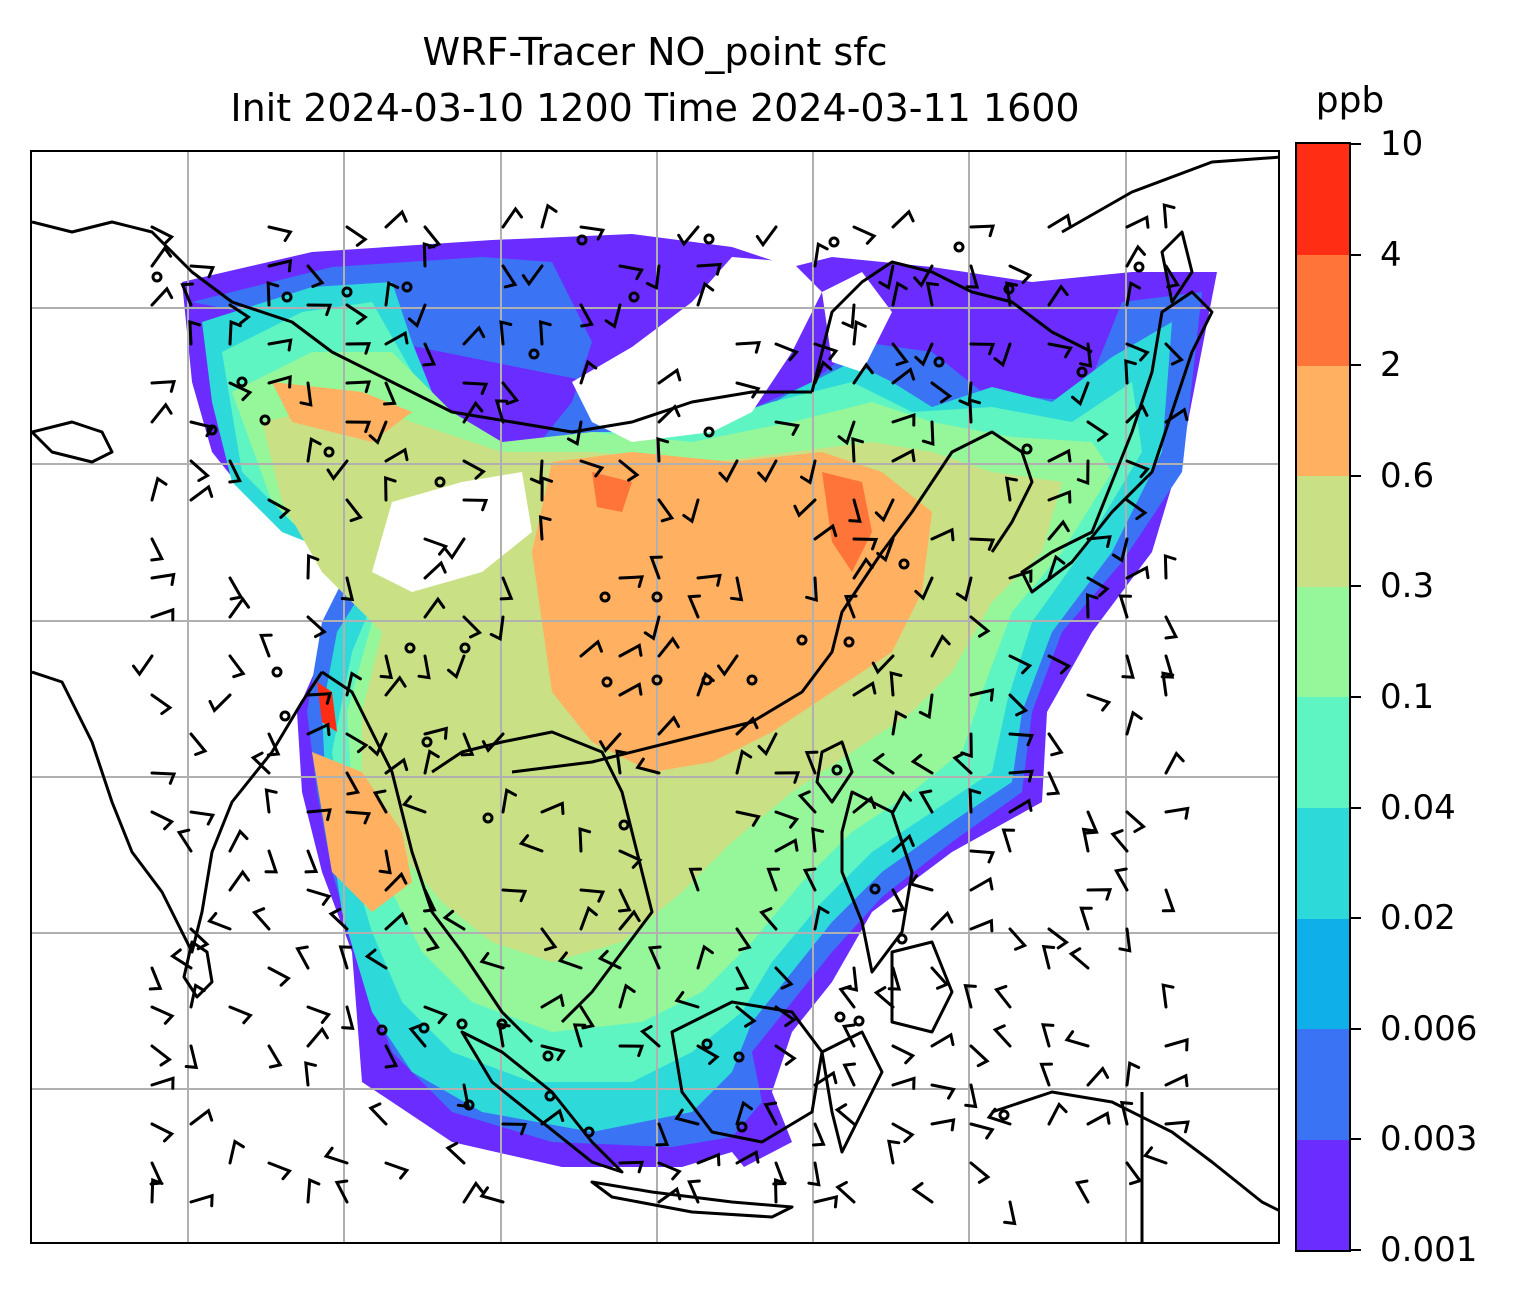  Describe the element at coordinates (1429, 1139) in the screenshot. I see `colorbar-tick-label: 0.003` at that location.